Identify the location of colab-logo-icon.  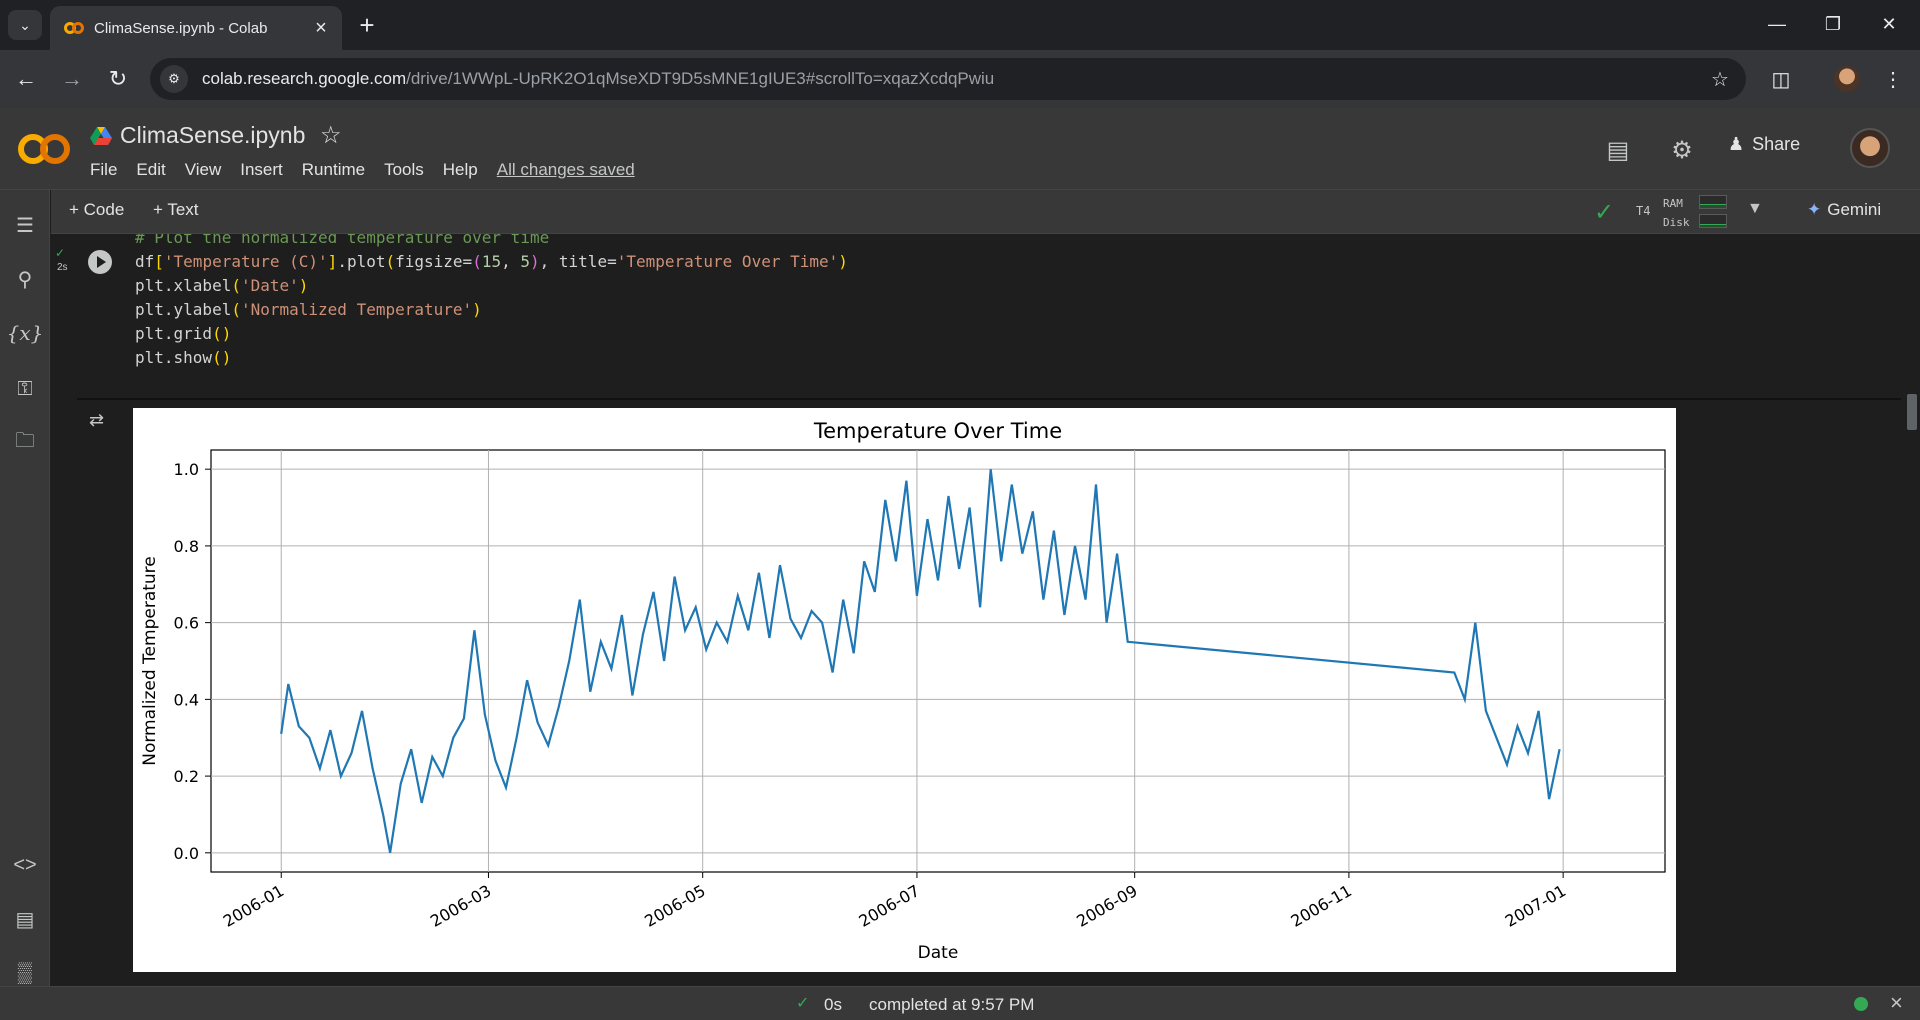
(45, 148).